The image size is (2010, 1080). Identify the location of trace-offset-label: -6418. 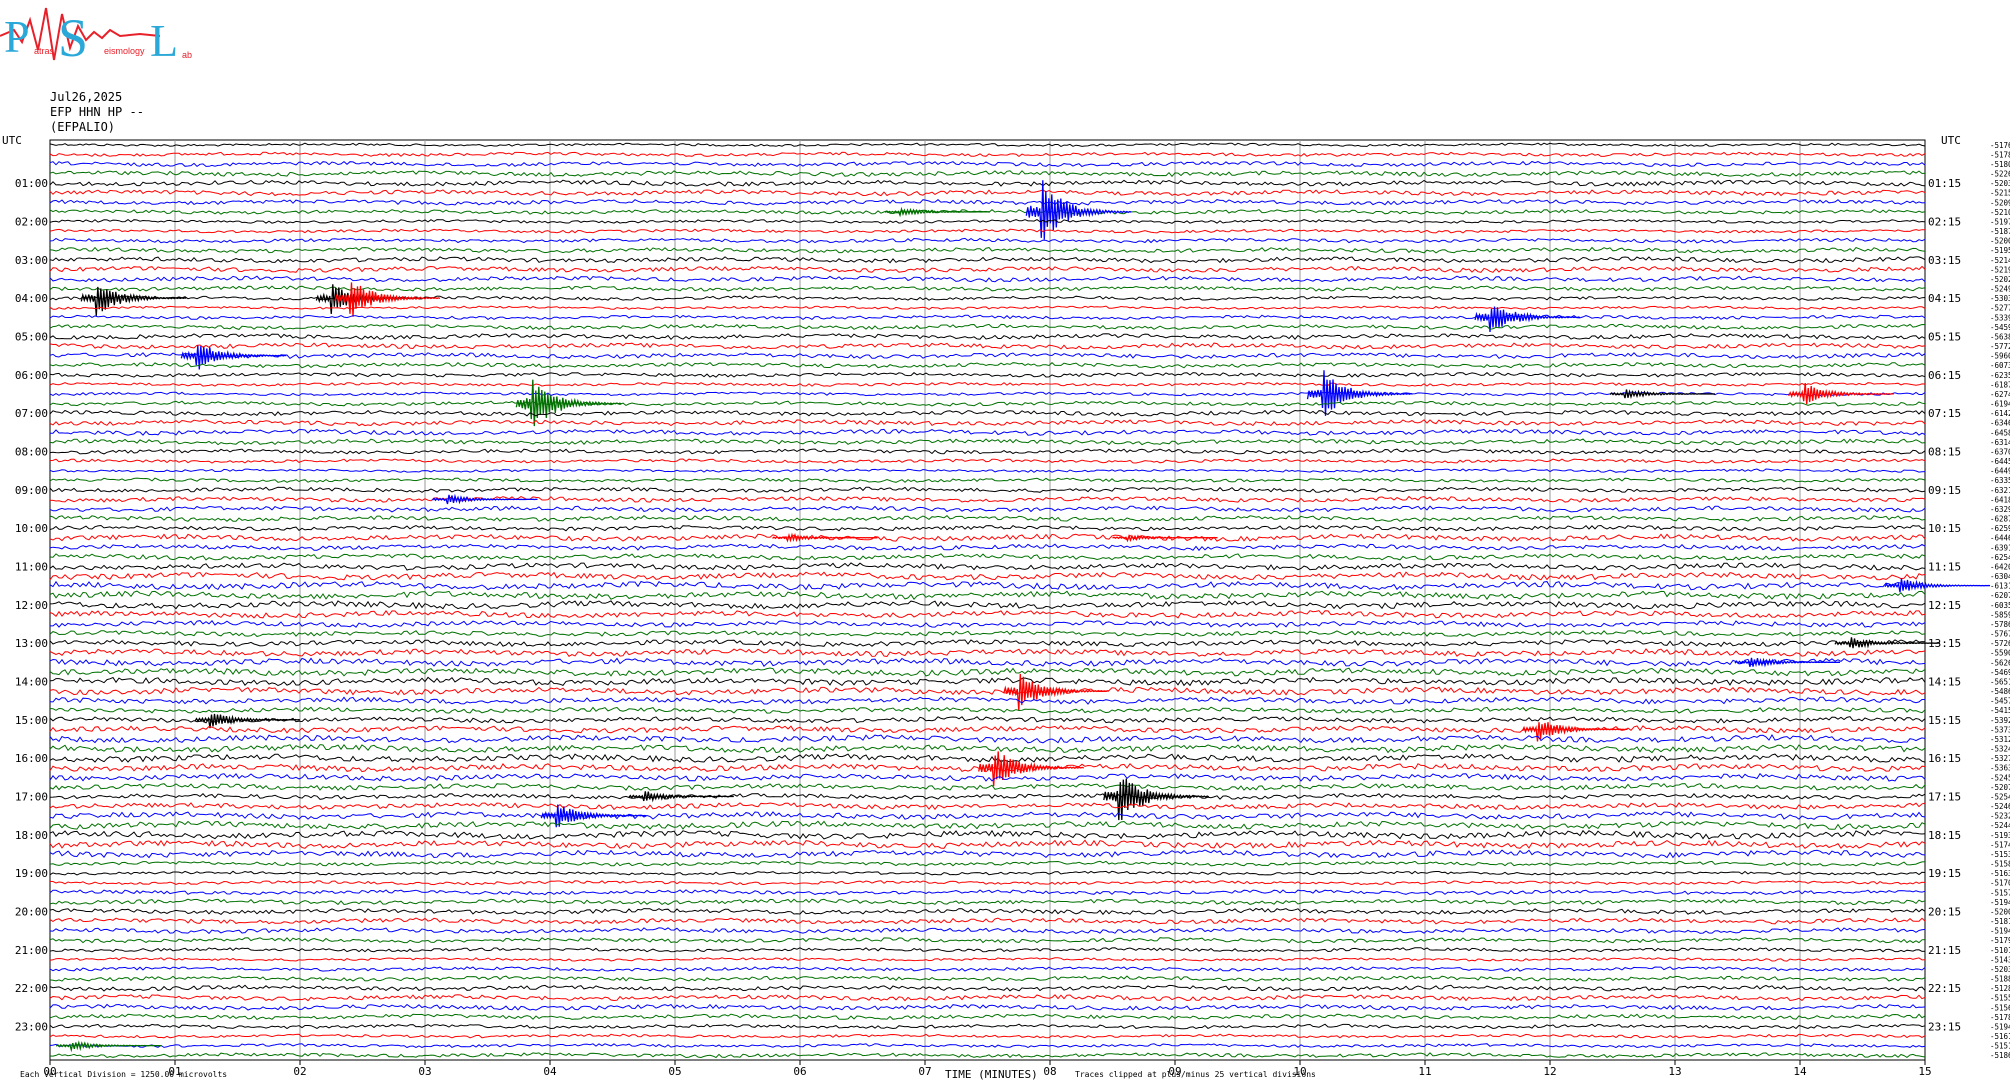
(2000, 499).